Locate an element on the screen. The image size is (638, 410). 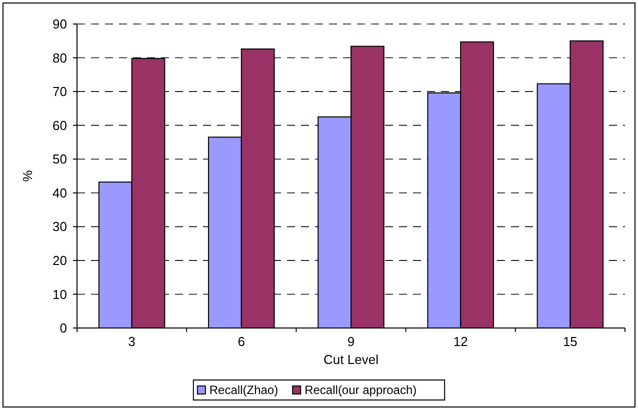
x-tick-label: 6 is located at coordinates (242, 341).